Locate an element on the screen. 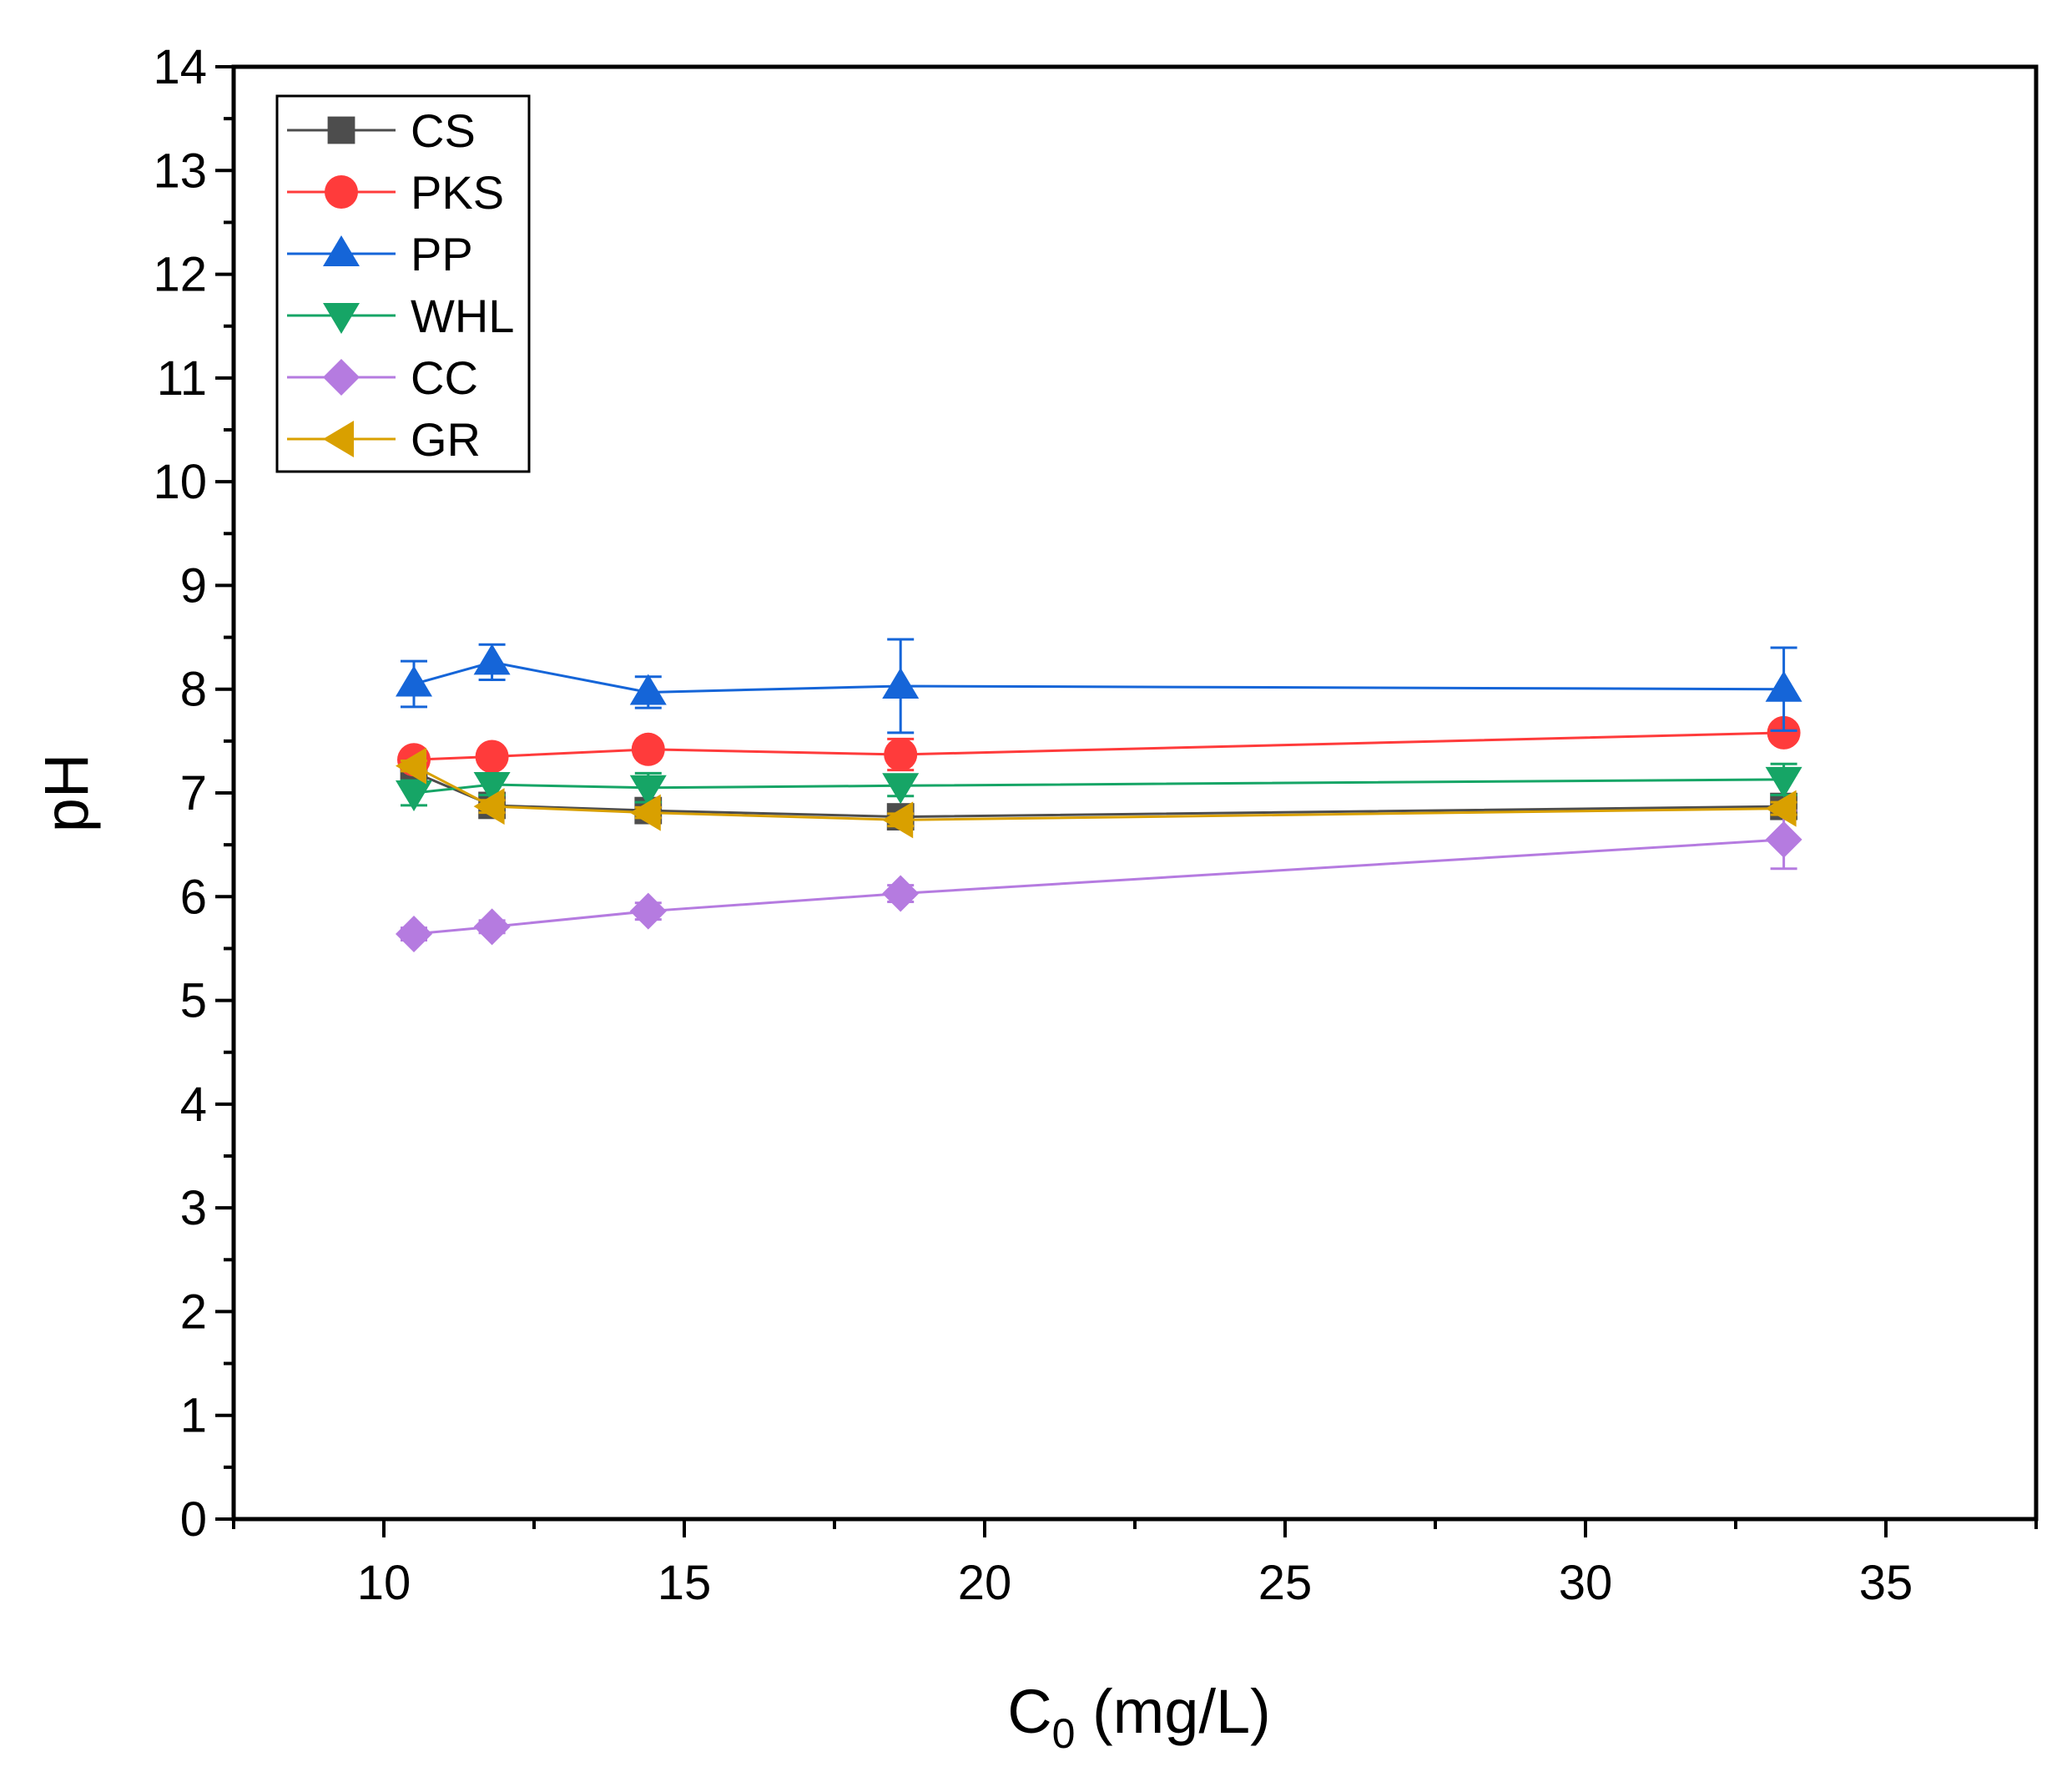  series-whl is located at coordinates (1099, 786).